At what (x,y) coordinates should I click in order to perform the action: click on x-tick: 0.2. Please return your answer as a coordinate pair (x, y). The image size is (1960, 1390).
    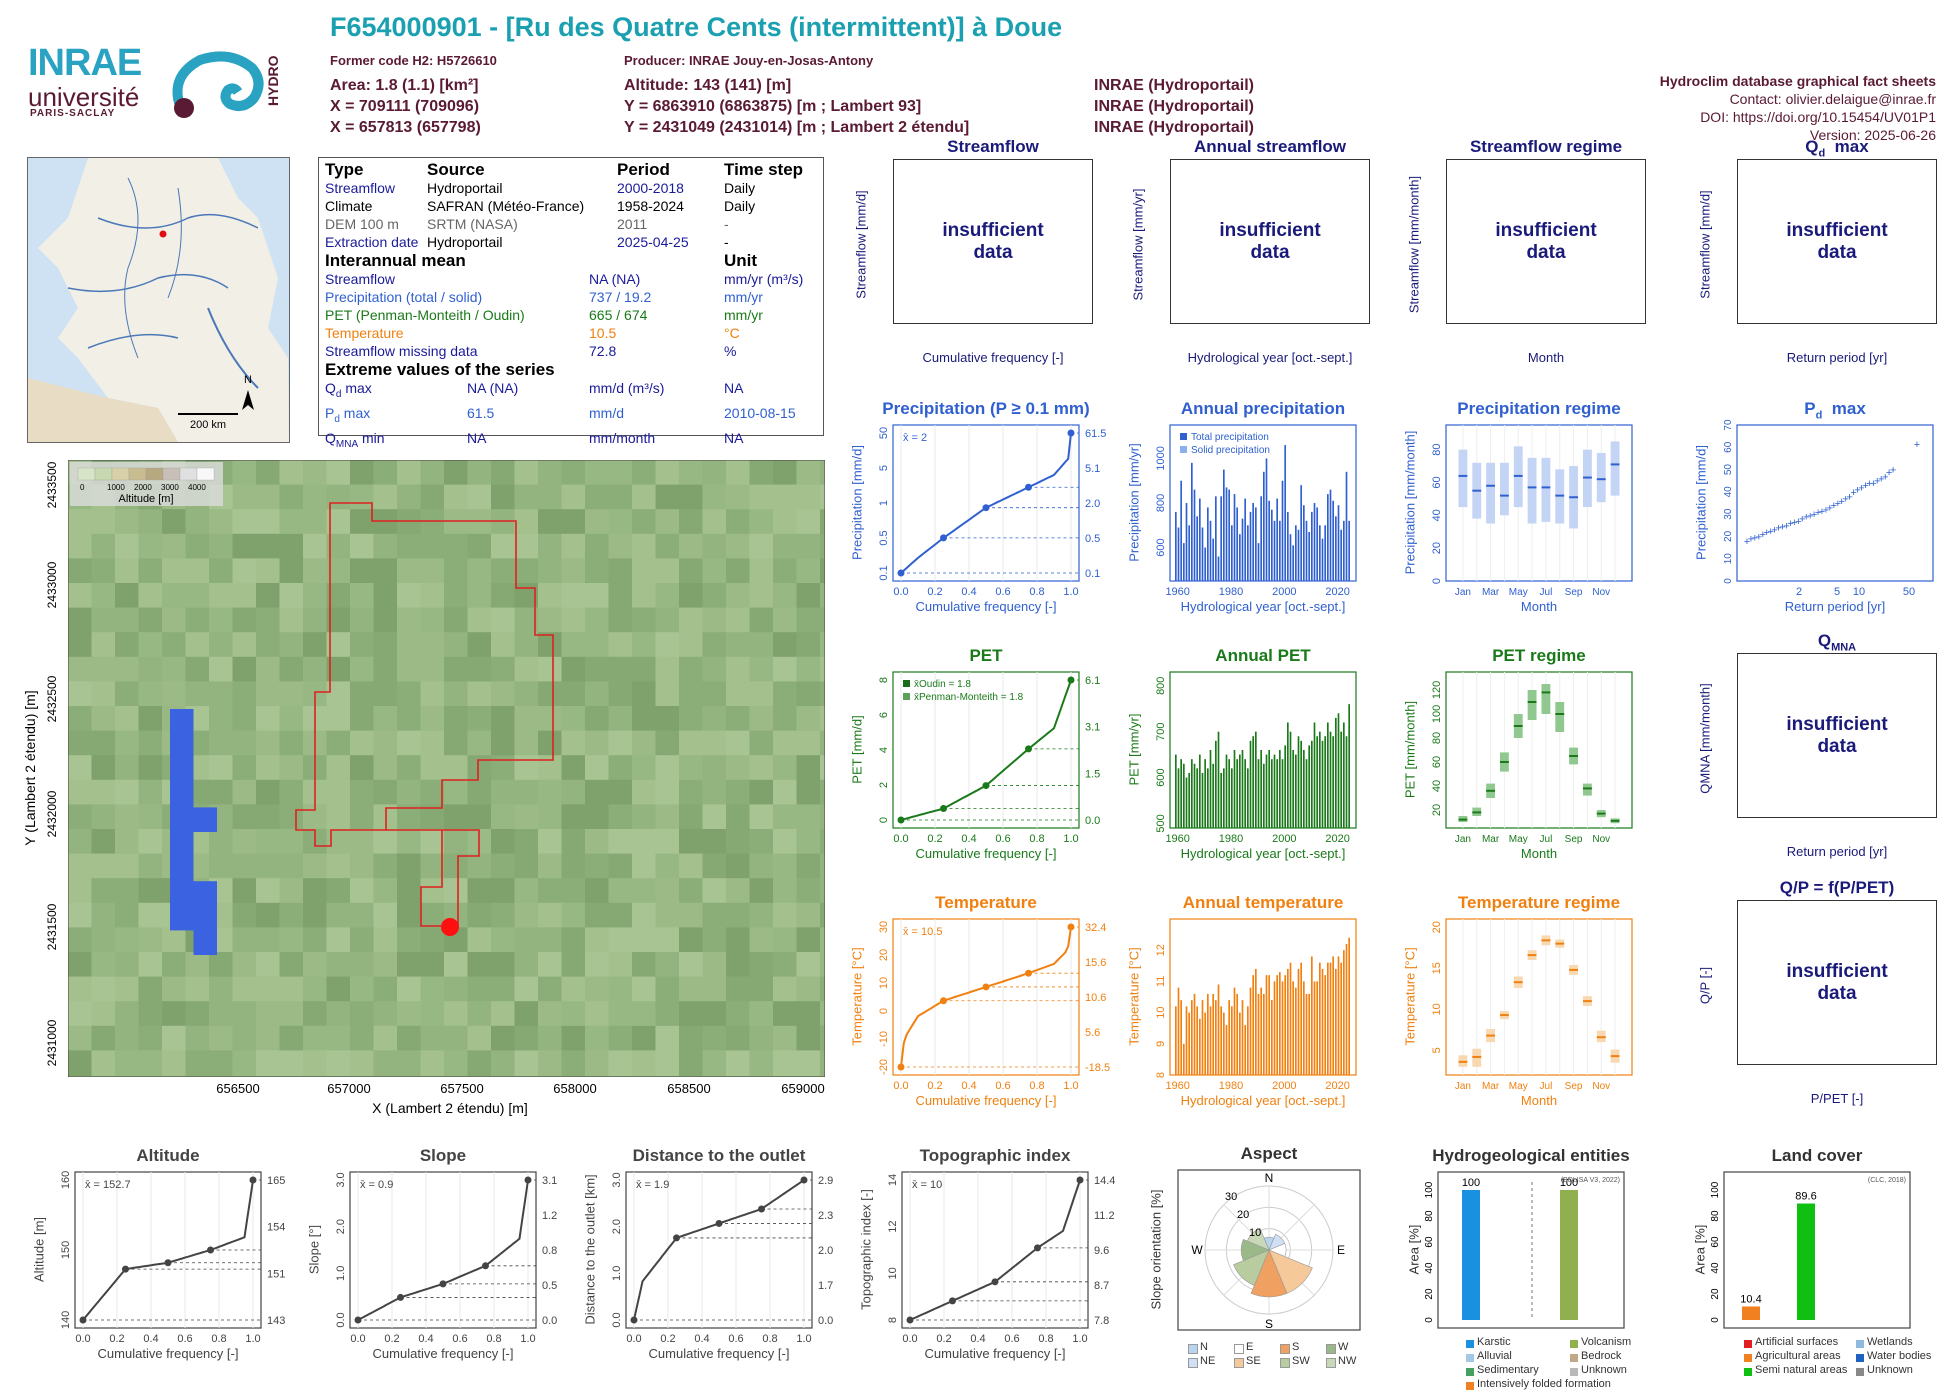
    Looking at the image, I should click on (934, 1086).